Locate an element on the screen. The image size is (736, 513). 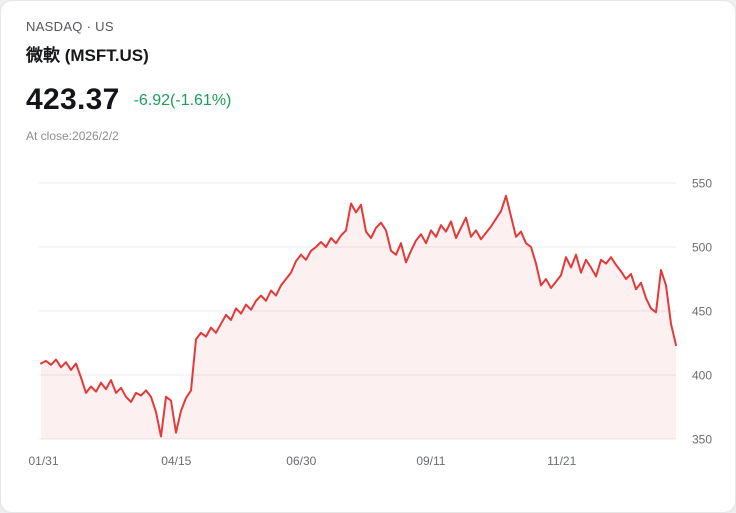
price-row: 423.37 -6.92(-1.61%) is located at coordinates (380, 100).